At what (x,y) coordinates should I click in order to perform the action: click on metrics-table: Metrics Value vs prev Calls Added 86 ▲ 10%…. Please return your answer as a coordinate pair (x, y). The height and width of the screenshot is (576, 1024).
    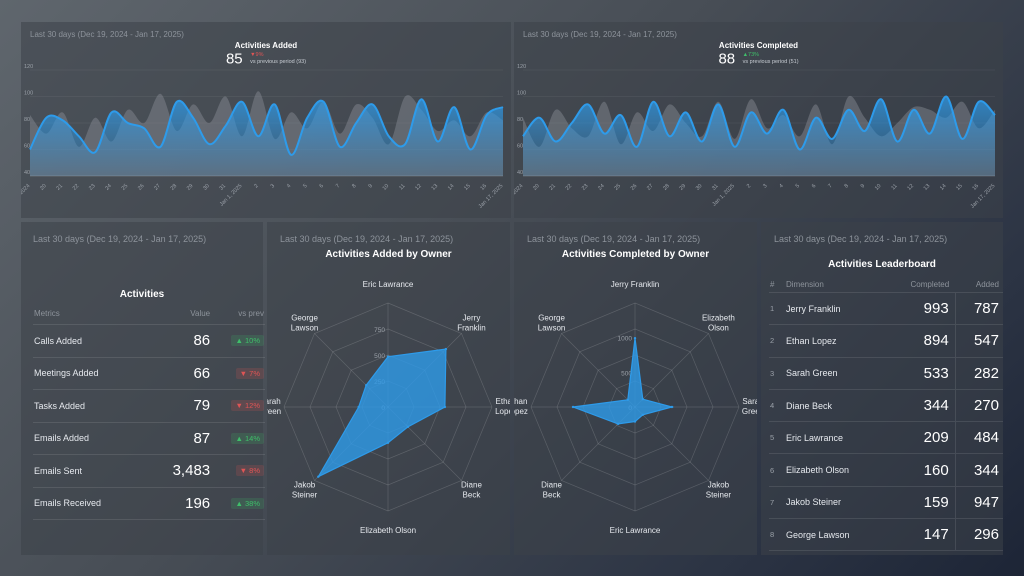
    Looking at the image, I should click on (149, 411).